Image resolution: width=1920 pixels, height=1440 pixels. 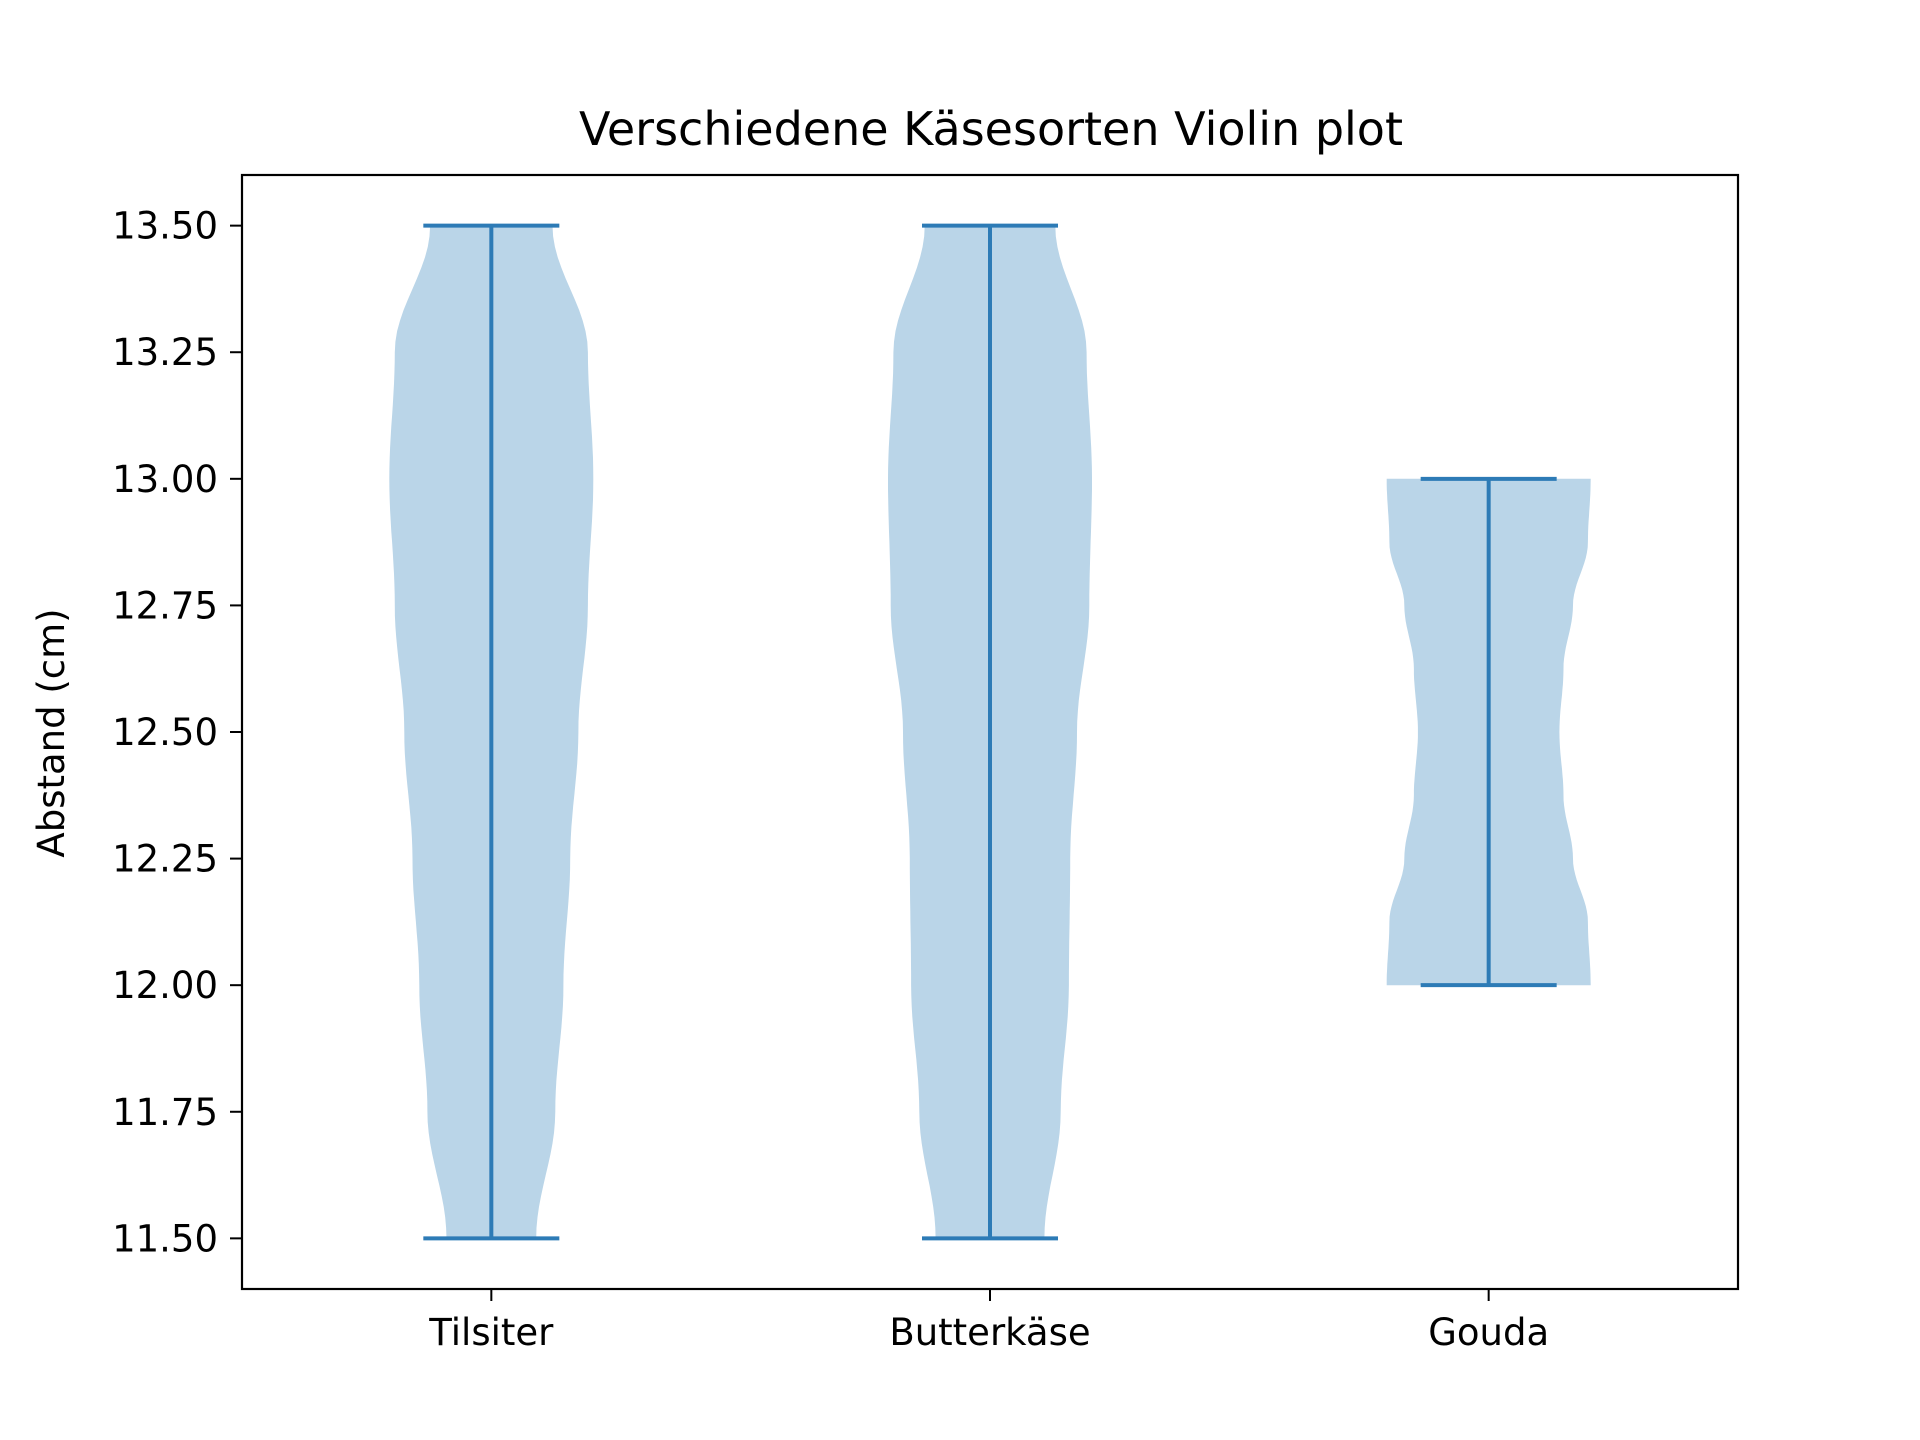 I want to click on x-tick-label-2: Gouda, so click(x=1488, y=1332).